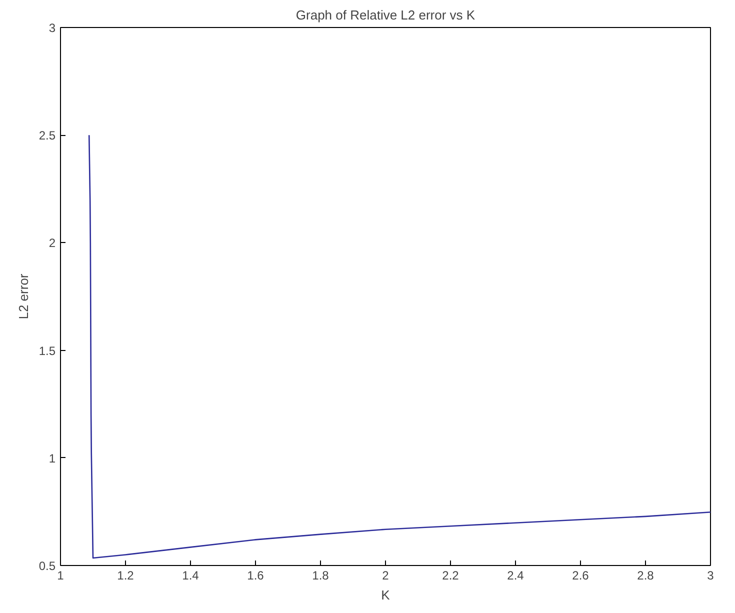 Image resolution: width=735 pixels, height=613 pixels. Describe the element at coordinates (385, 595) in the screenshot. I see `x-axis-title: K` at that location.